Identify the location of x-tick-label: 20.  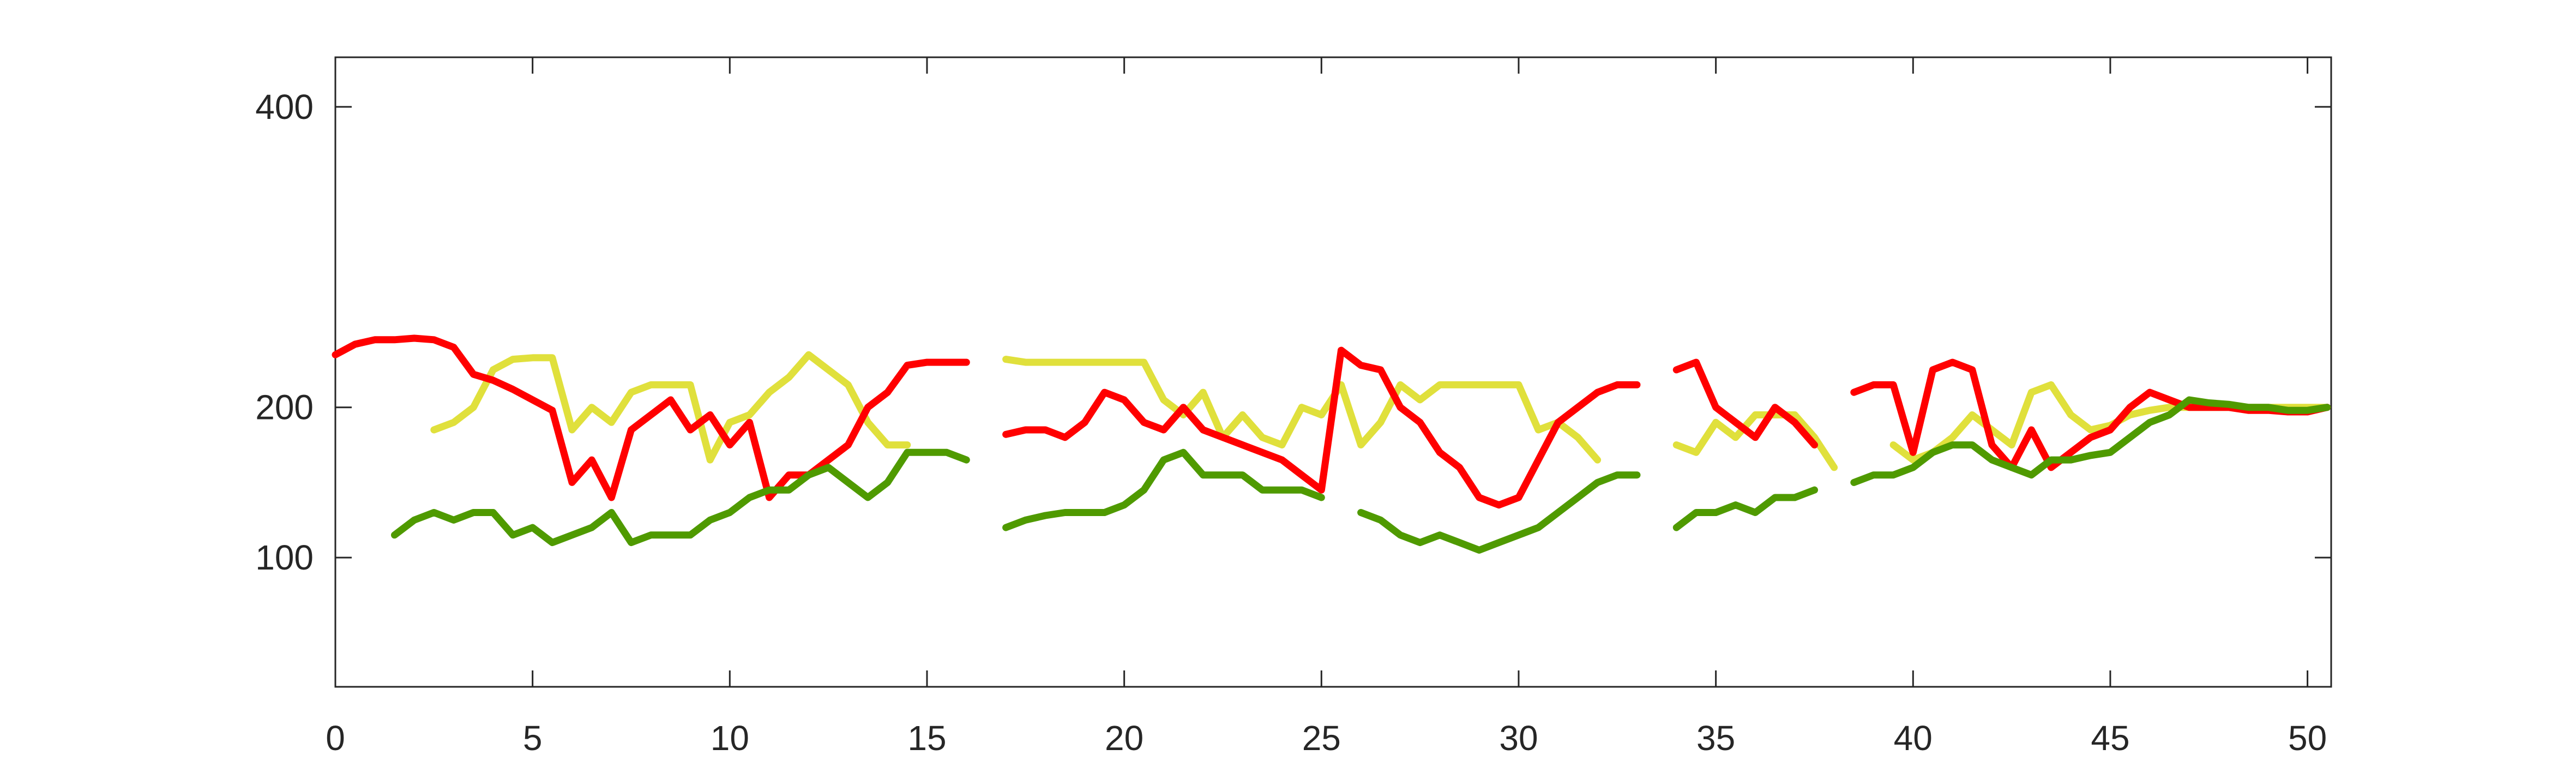
(1124, 738).